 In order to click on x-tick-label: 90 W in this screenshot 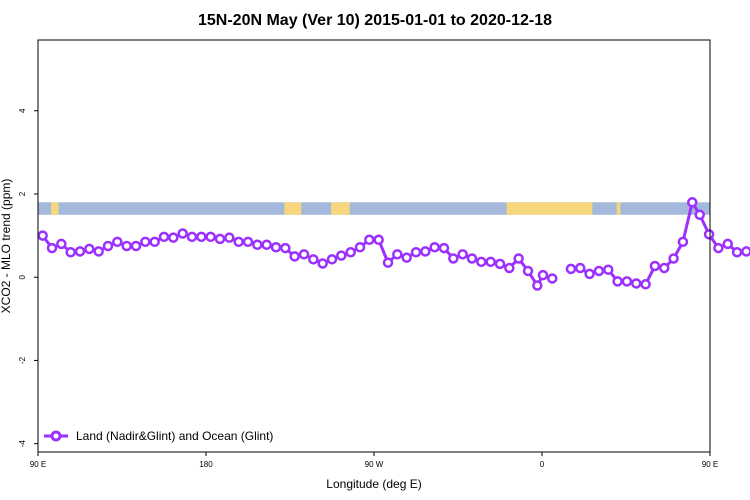, I will do `click(374, 464)`.